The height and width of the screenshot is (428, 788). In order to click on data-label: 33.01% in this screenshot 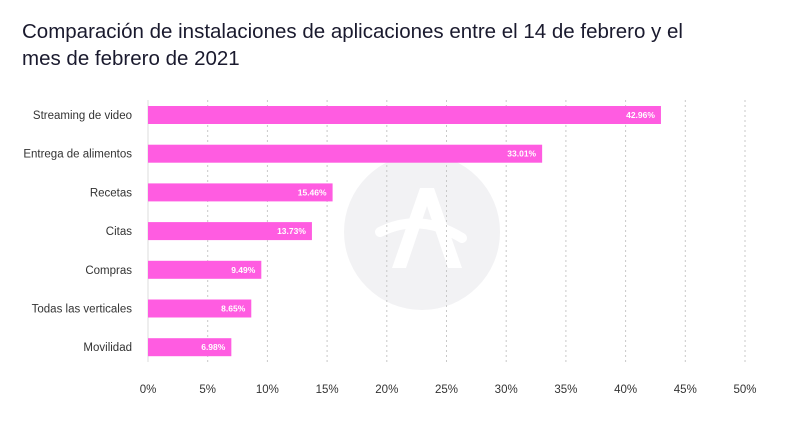, I will do `click(521, 154)`.